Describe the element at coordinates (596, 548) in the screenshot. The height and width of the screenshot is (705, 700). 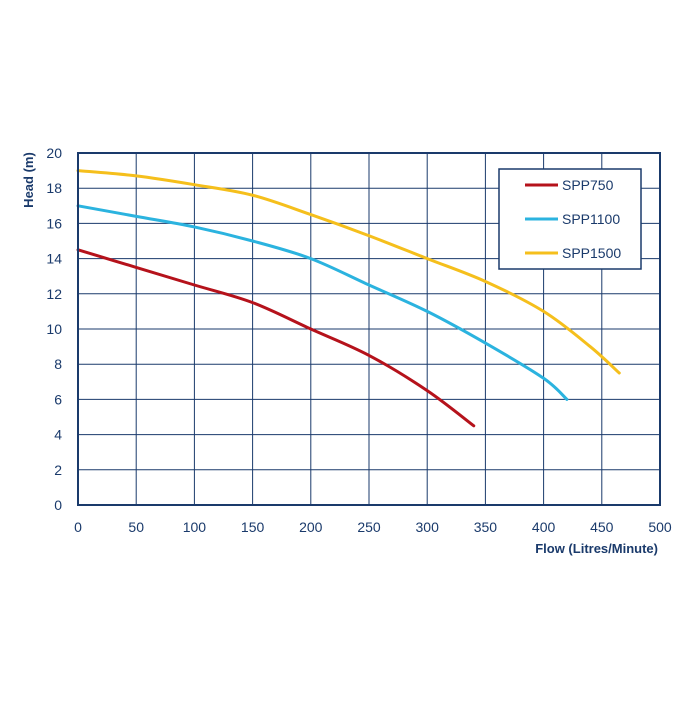
I see `x-axis-title: Flow (Litres/Minute)` at that location.